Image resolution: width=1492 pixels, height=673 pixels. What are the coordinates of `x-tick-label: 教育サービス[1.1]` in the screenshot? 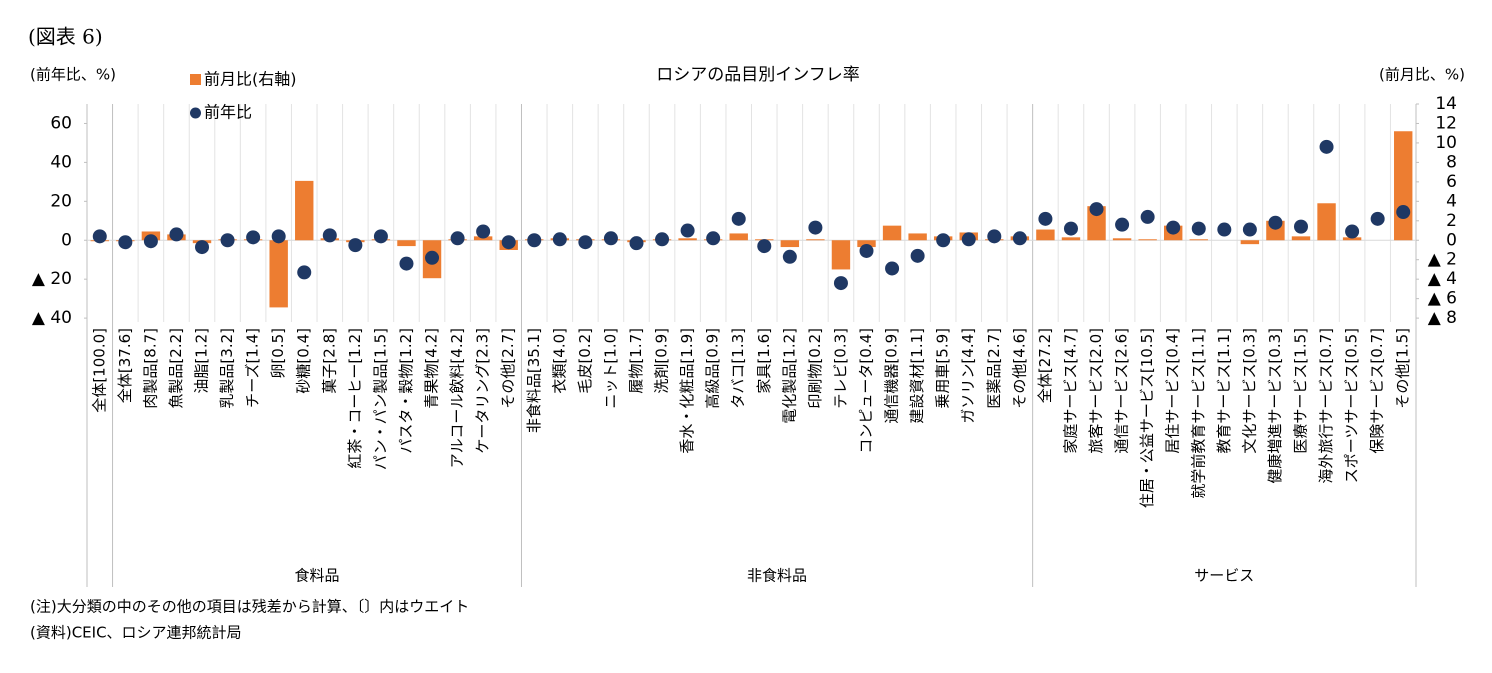 It's located at (1224, 391).